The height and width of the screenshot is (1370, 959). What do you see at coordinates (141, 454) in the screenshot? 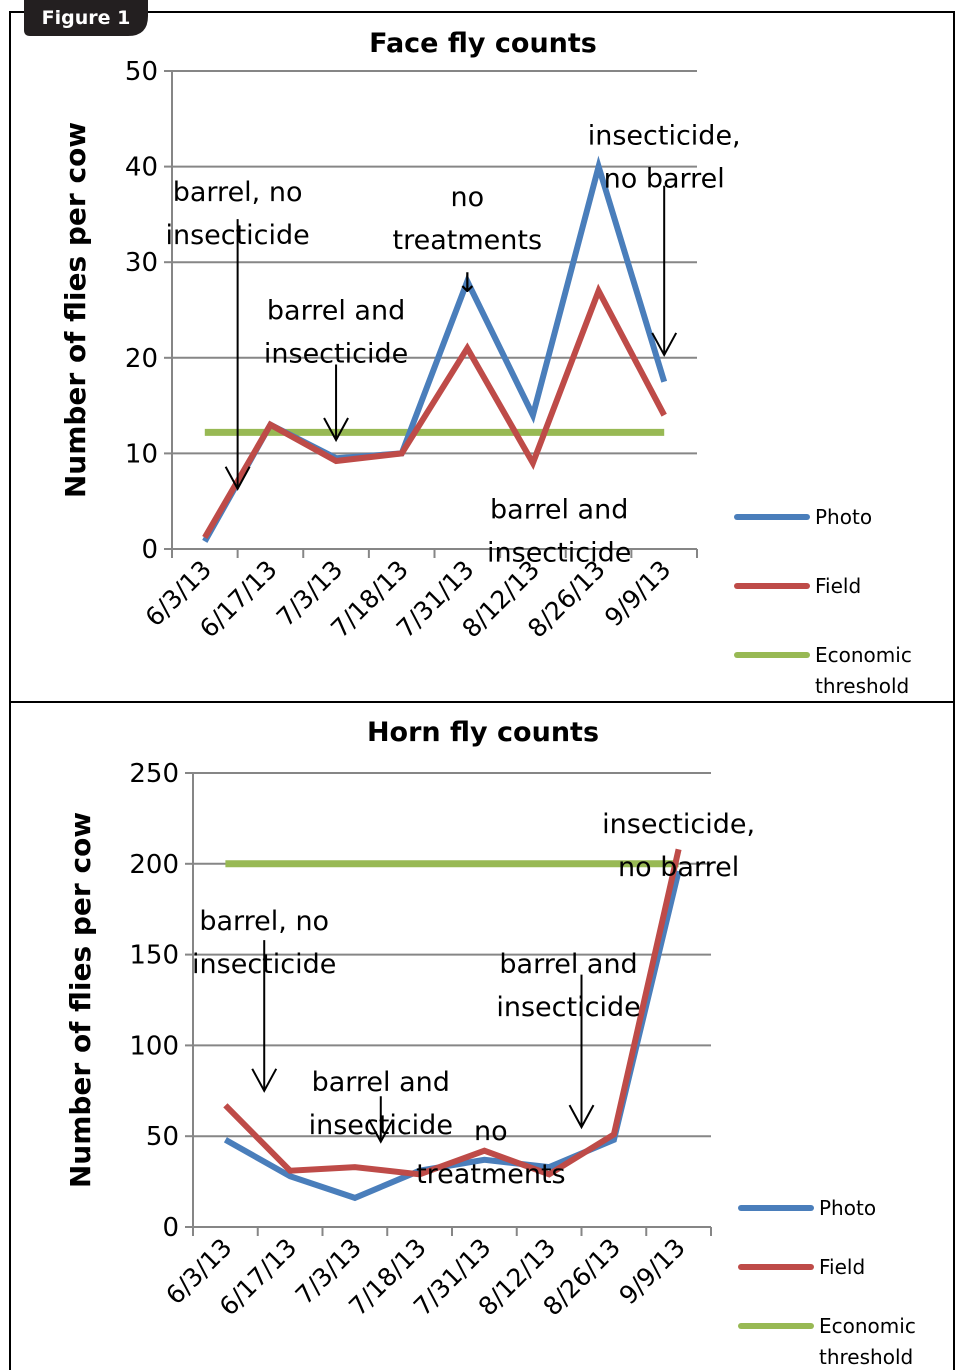
I see `y-tick-label: 10` at bounding box center [141, 454].